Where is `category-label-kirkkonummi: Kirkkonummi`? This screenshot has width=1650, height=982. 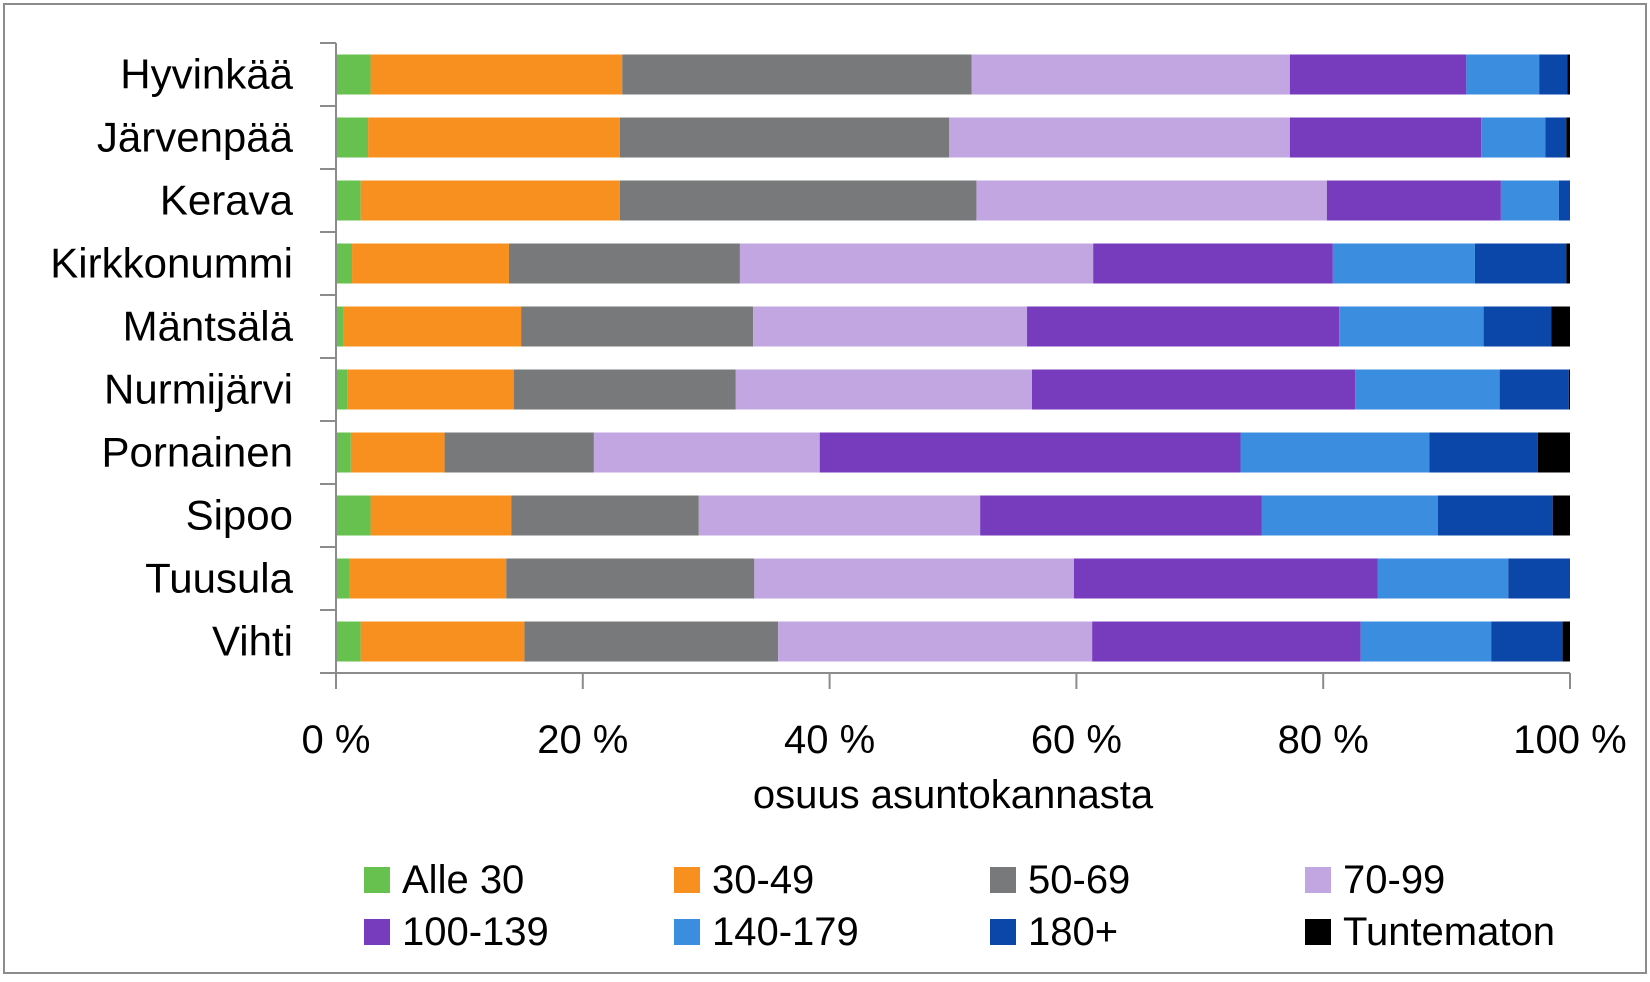
category-label-kirkkonummi: Kirkkonummi is located at coordinates (171, 263).